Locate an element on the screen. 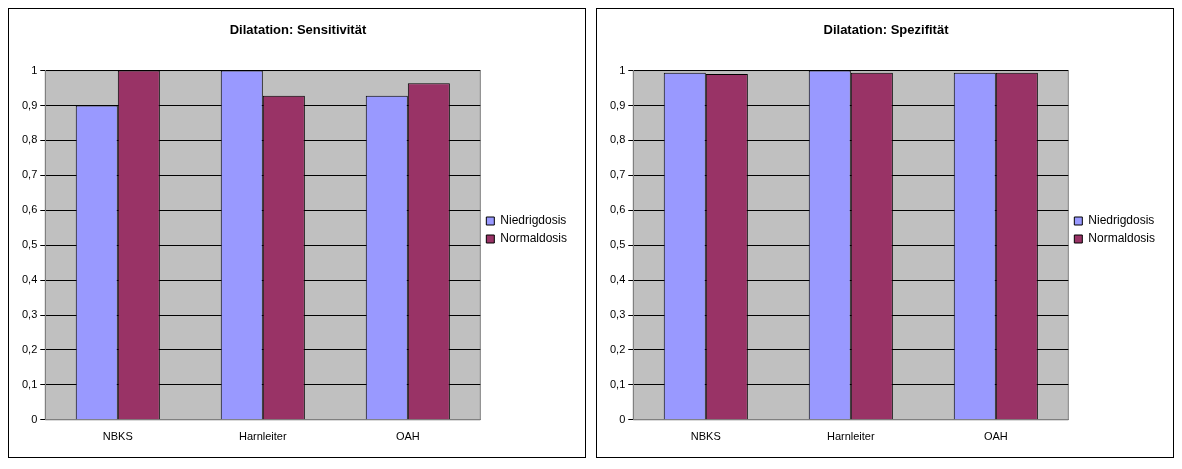 The height and width of the screenshot is (469, 1182). chart-title: Dilatation: Sensitivität is located at coordinates (298, 30).